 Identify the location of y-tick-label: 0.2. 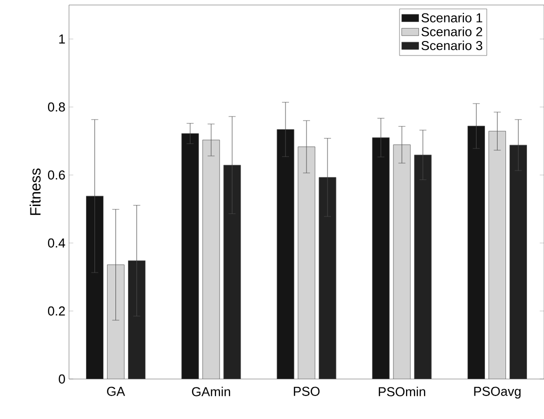
(56, 311).